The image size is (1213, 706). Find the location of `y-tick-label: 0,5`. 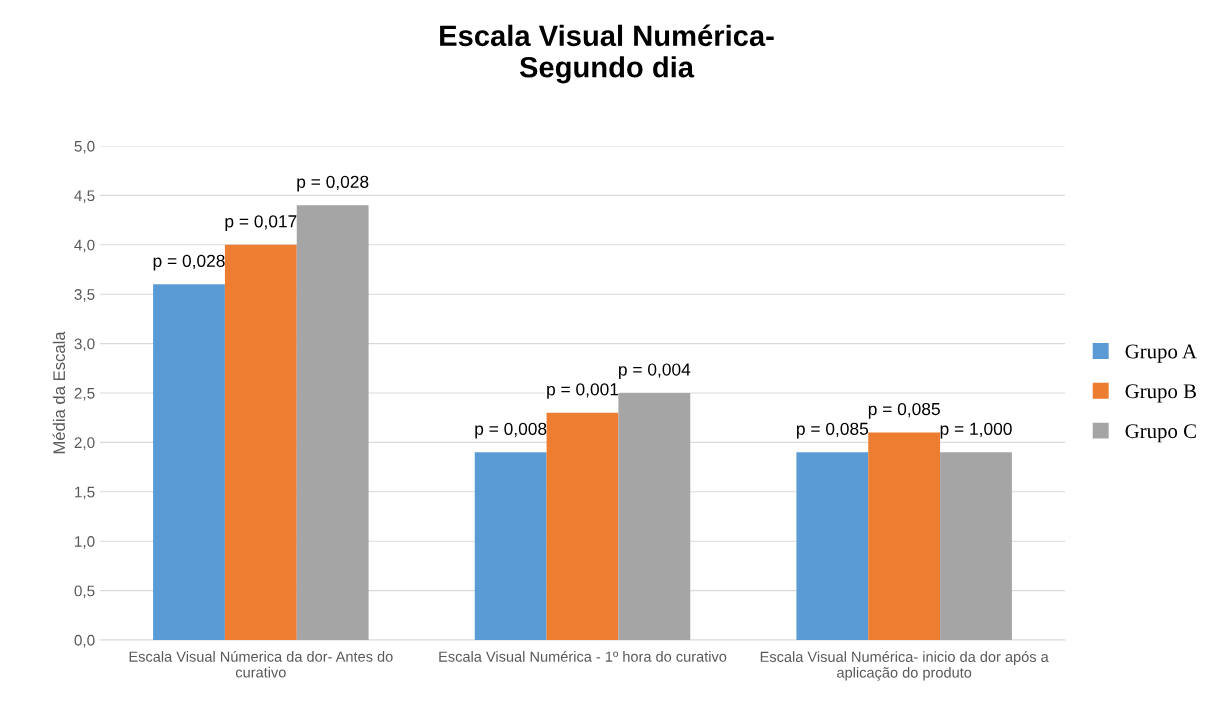

y-tick-label: 0,5 is located at coordinates (84, 592).